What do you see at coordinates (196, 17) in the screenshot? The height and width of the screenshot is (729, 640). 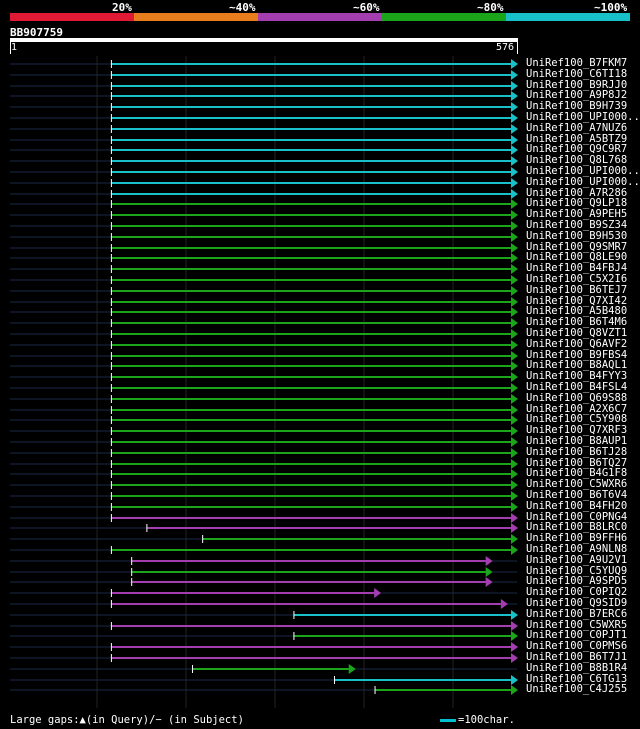 I see `color-segment-orange` at bounding box center [196, 17].